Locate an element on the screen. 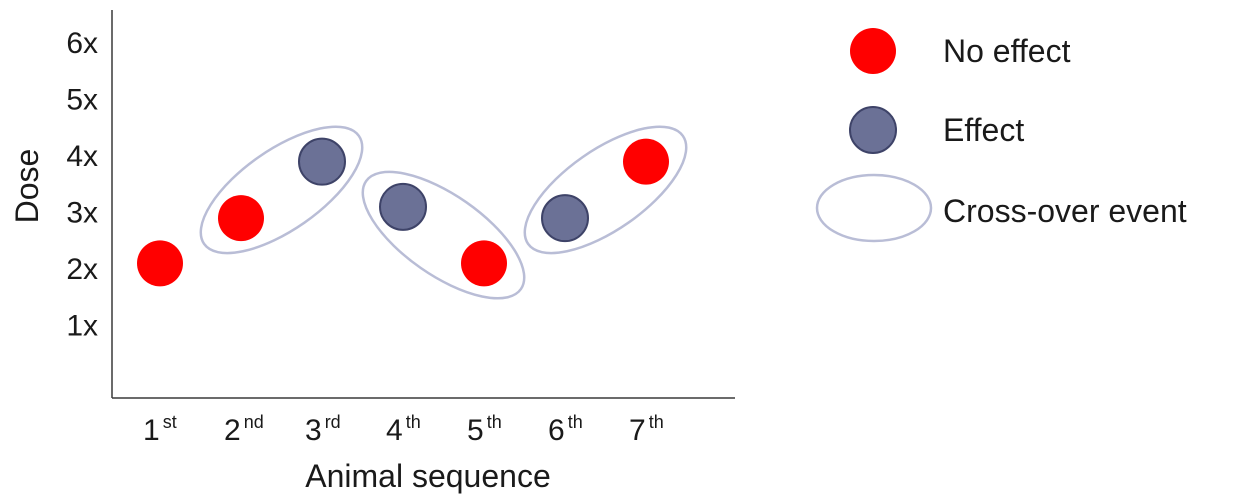  y-tick-label: 4x is located at coordinates (82, 156).